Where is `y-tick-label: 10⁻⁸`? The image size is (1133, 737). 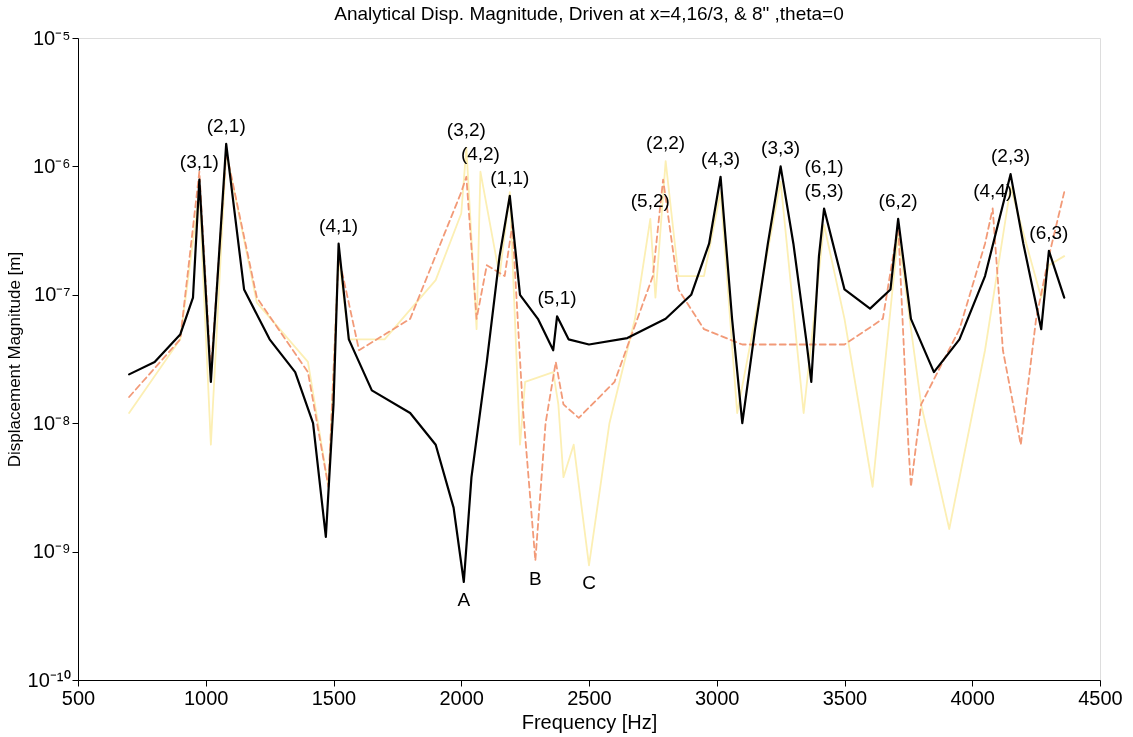
y-tick-label: 10⁻⁸ is located at coordinates (51, 422).